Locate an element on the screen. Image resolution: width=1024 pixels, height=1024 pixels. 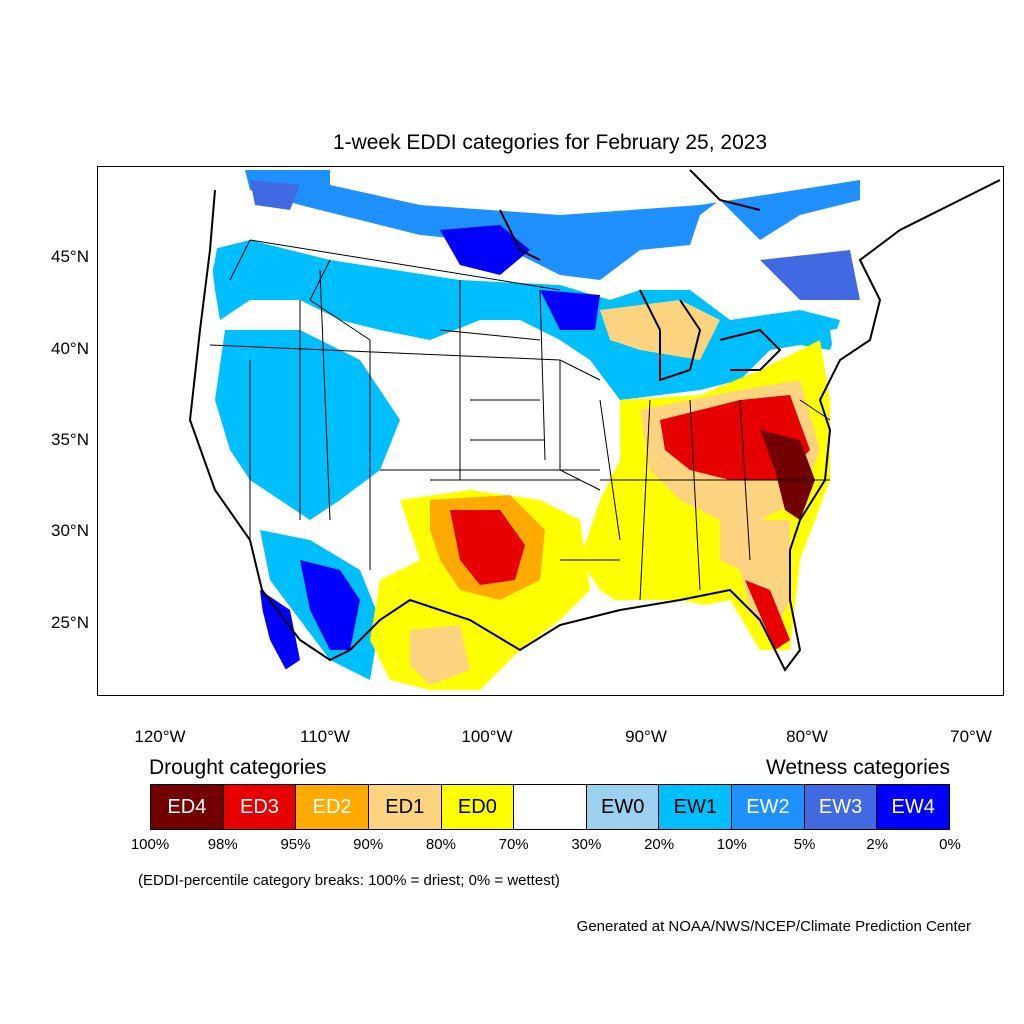
legend-swatch-normal is located at coordinates (550, 807).